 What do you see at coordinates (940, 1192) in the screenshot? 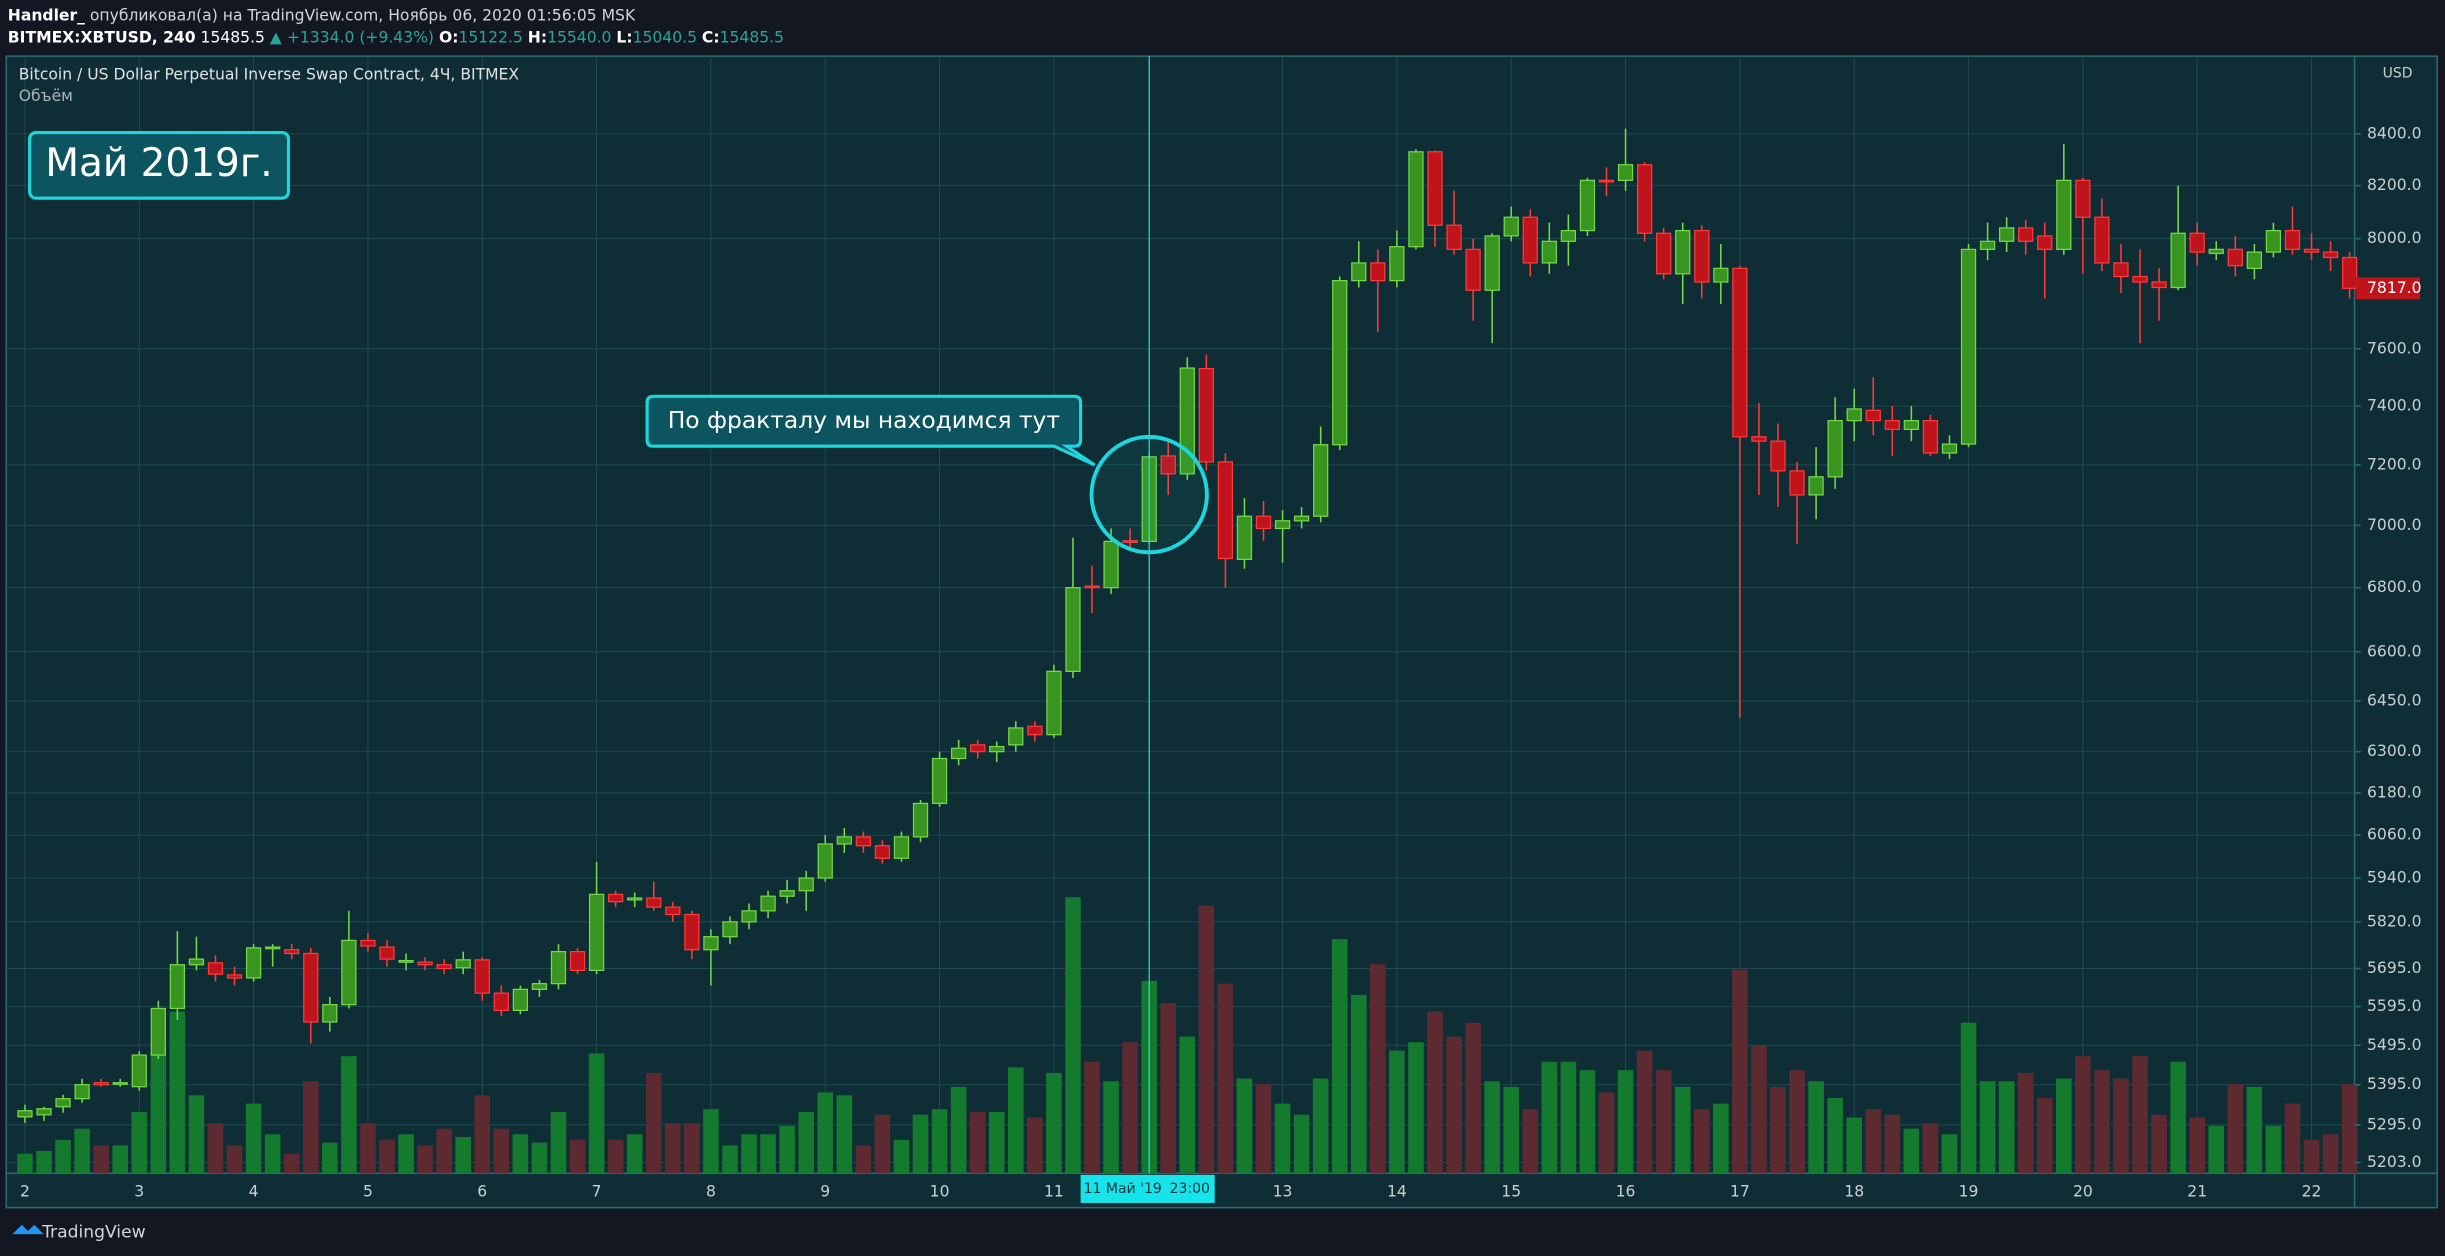
I see `x-tick-label: 10` at bounding box center [940, 1192].